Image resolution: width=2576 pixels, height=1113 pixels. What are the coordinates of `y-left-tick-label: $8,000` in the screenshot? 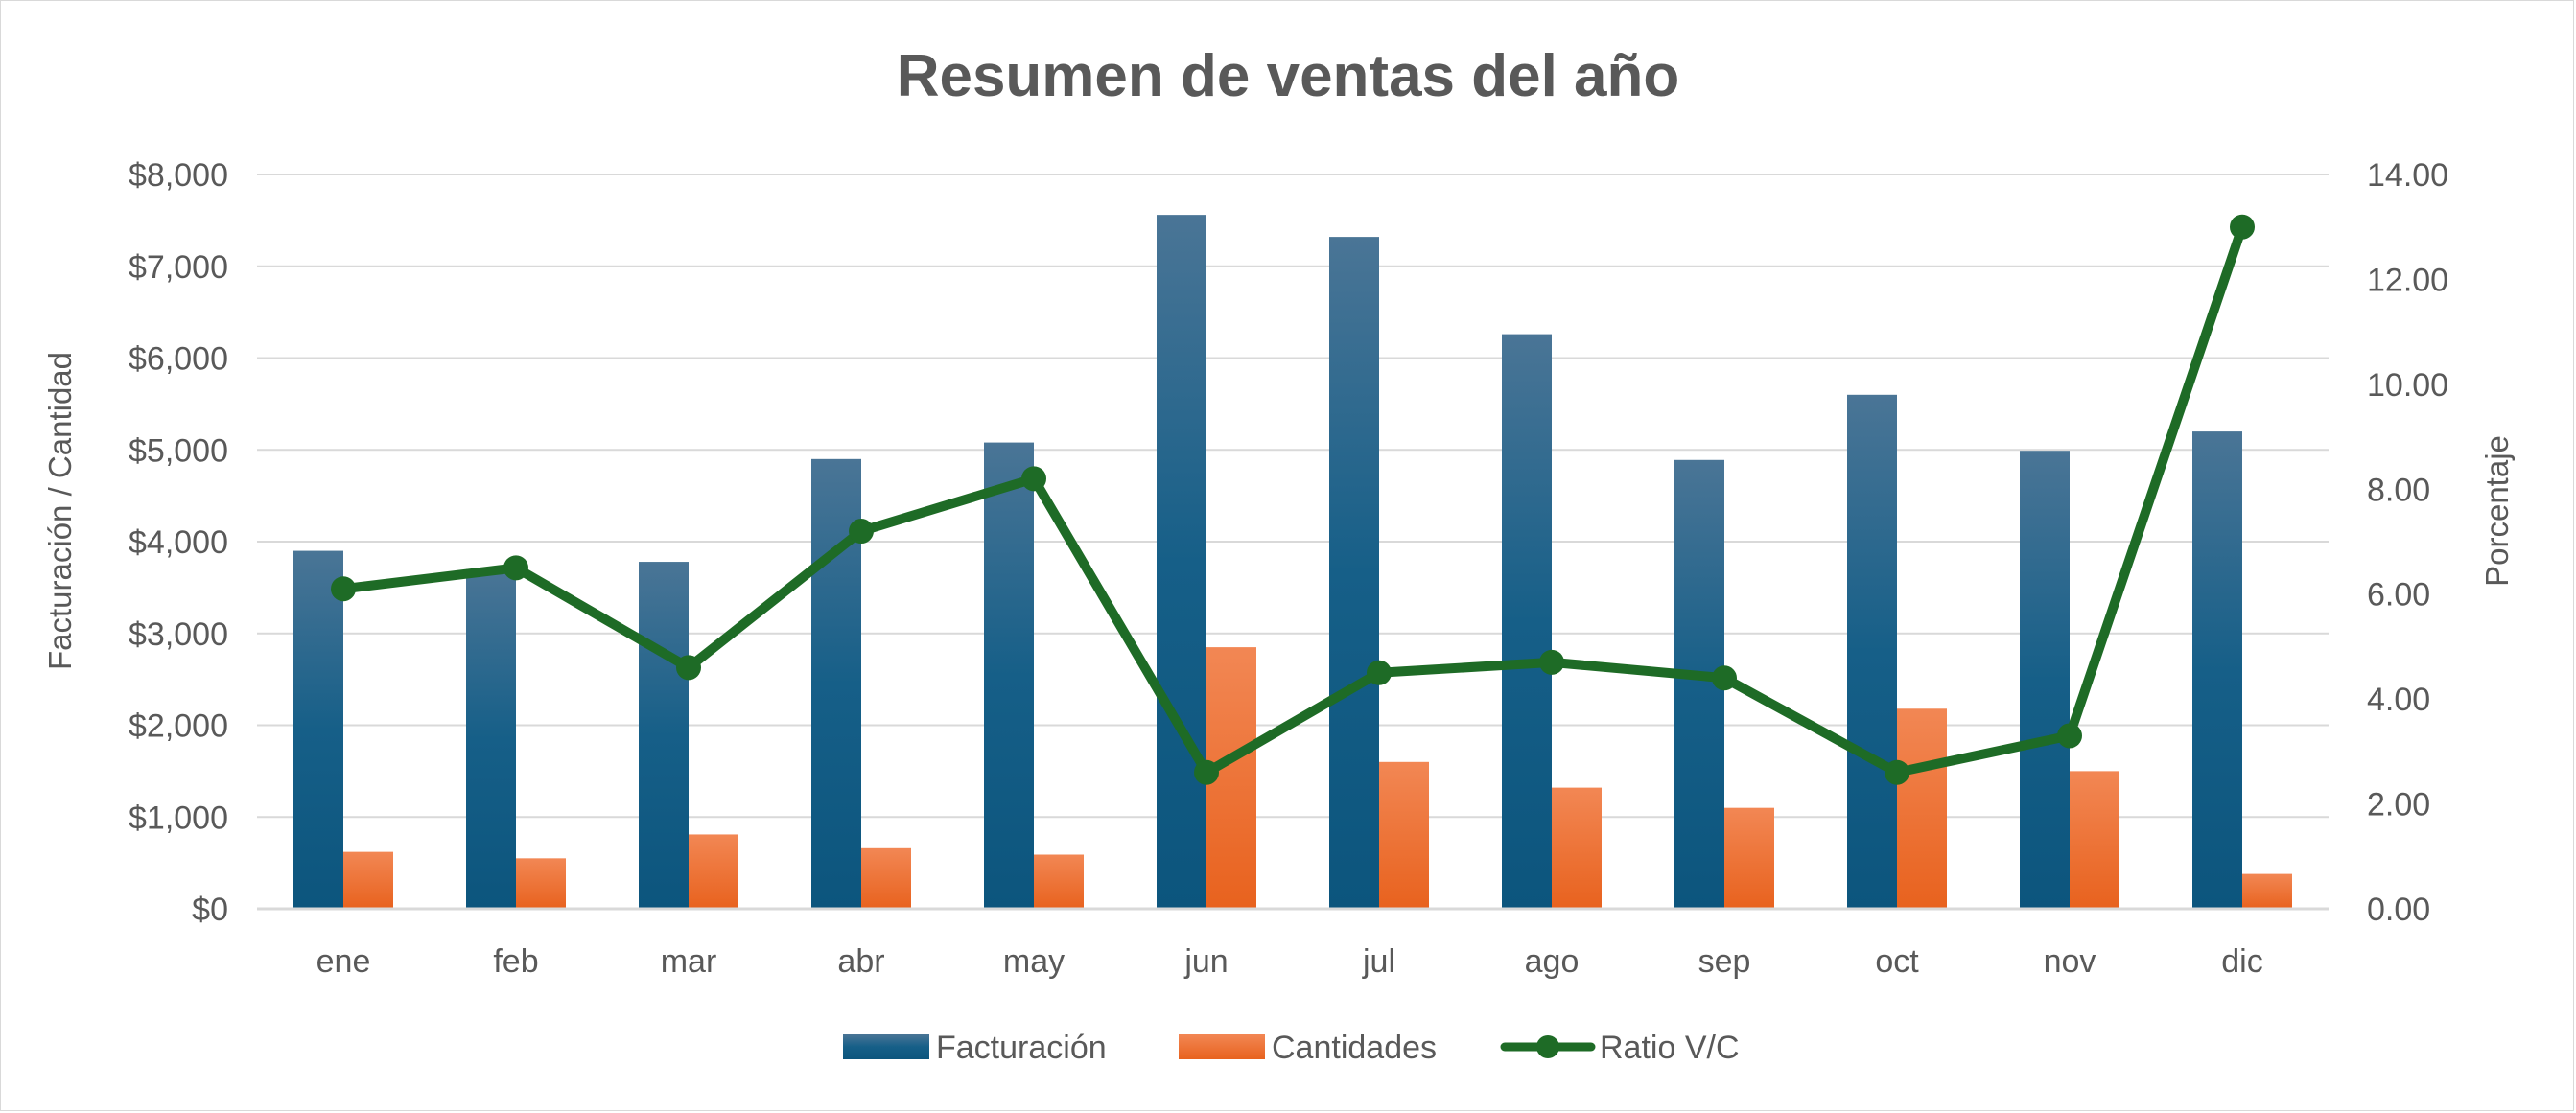 It's located at (178, 175).